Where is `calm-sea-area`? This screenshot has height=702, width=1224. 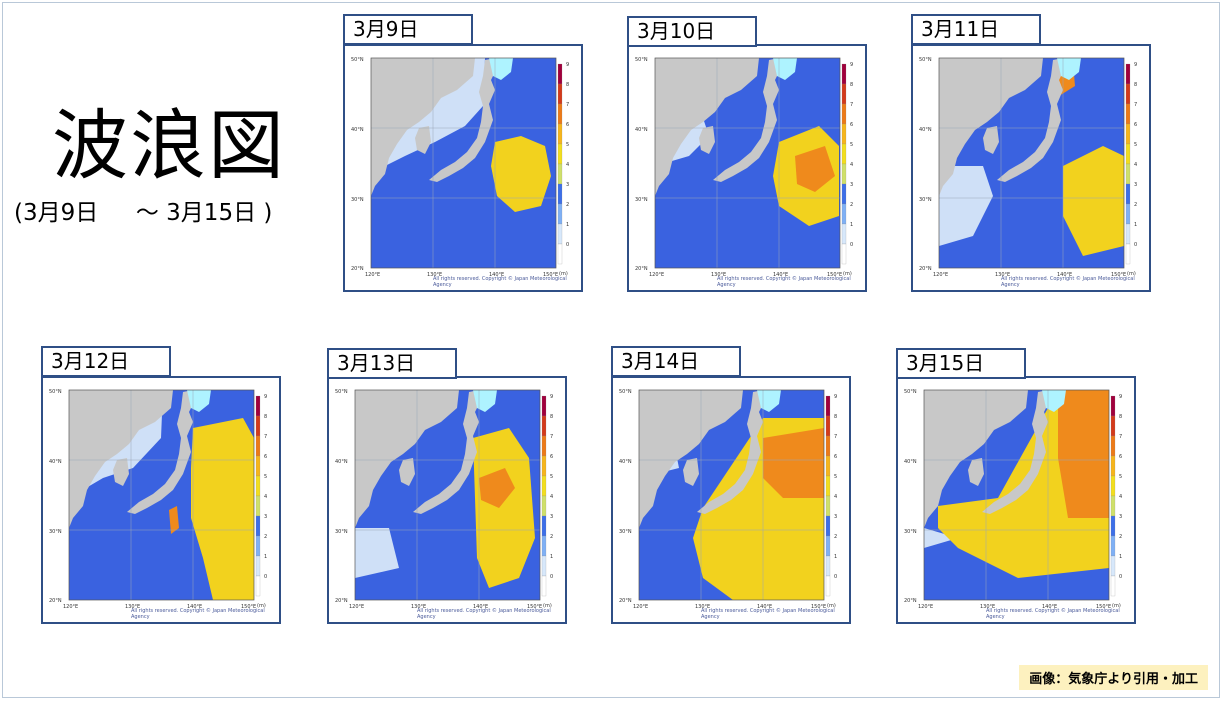 calm-sea-area is located at coordinates (941, 538).